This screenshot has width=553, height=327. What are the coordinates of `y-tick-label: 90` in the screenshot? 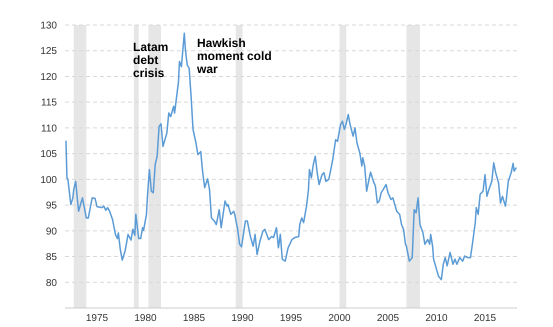 It's located at (52, 232).